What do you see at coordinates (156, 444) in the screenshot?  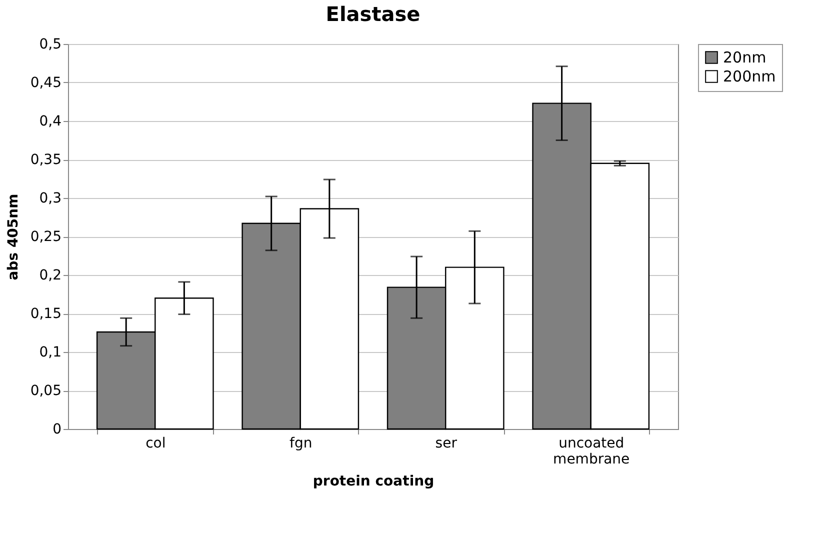 I see `x-tick-label: col` at bounding box center [156, 444].